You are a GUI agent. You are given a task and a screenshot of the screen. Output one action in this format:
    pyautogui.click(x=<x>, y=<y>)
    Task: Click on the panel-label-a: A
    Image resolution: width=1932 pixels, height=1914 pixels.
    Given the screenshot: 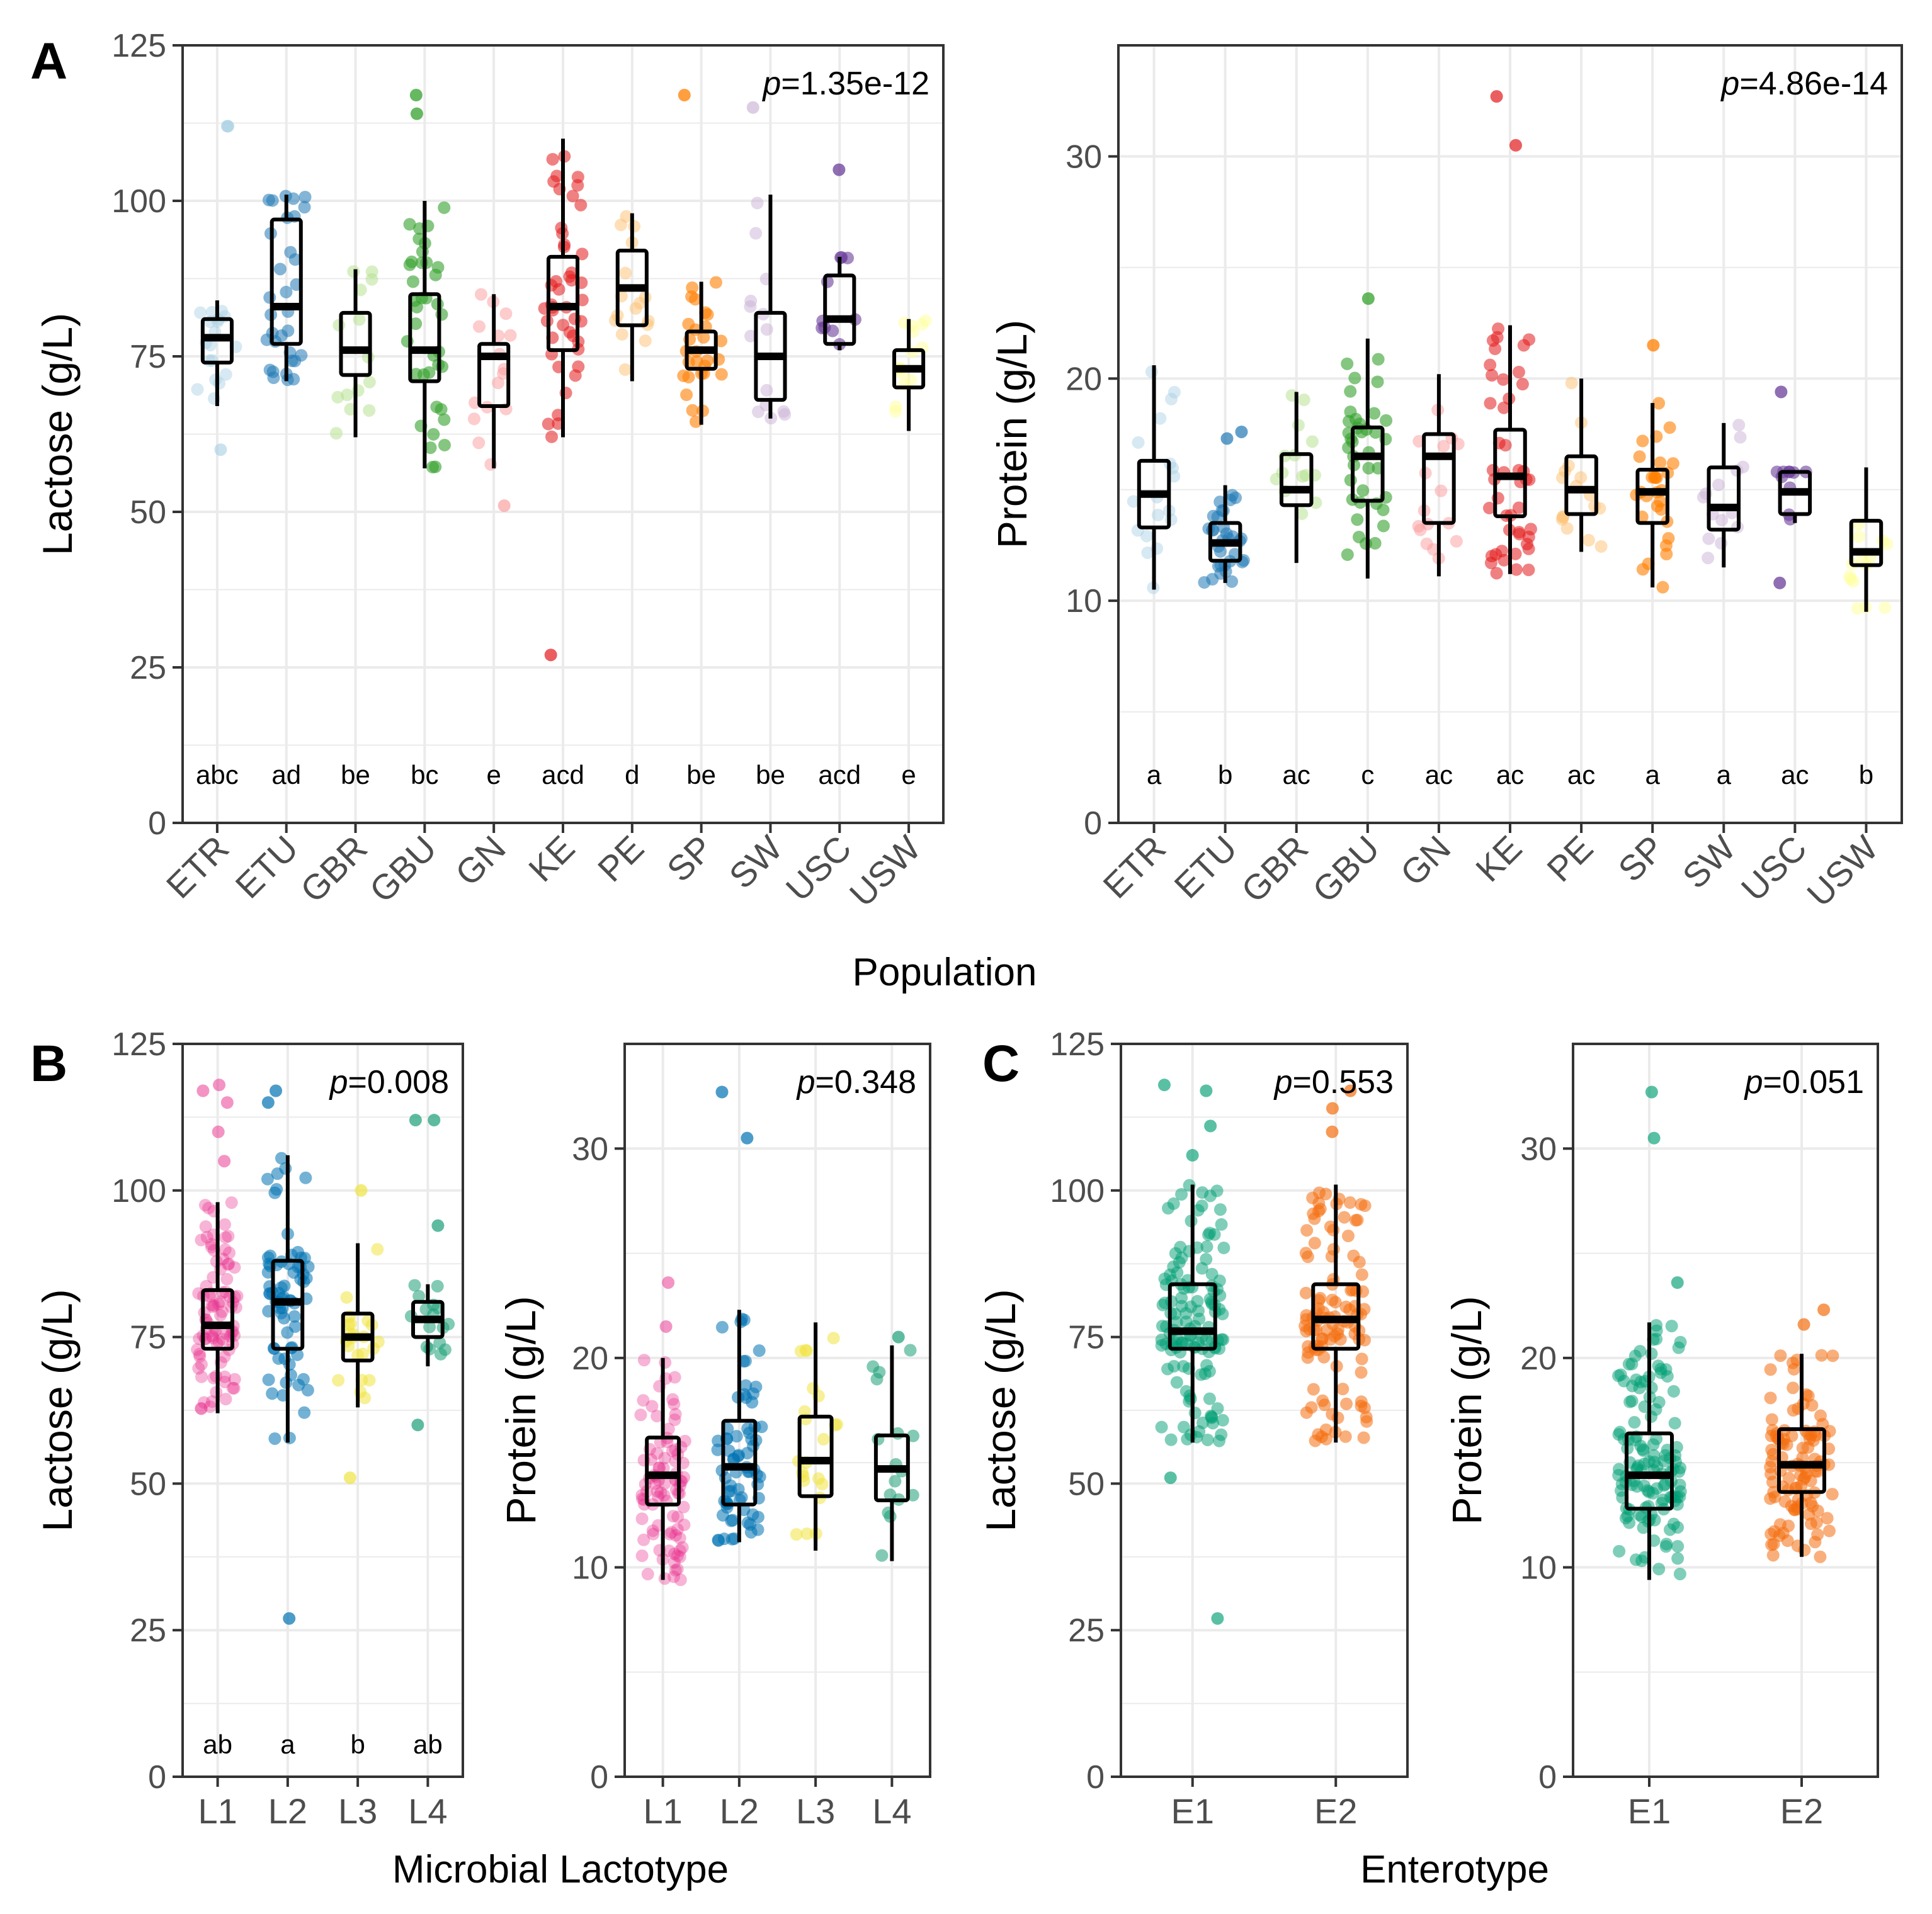 What is the action you would take?
    pyautogui.click(x=49, y=62)
    